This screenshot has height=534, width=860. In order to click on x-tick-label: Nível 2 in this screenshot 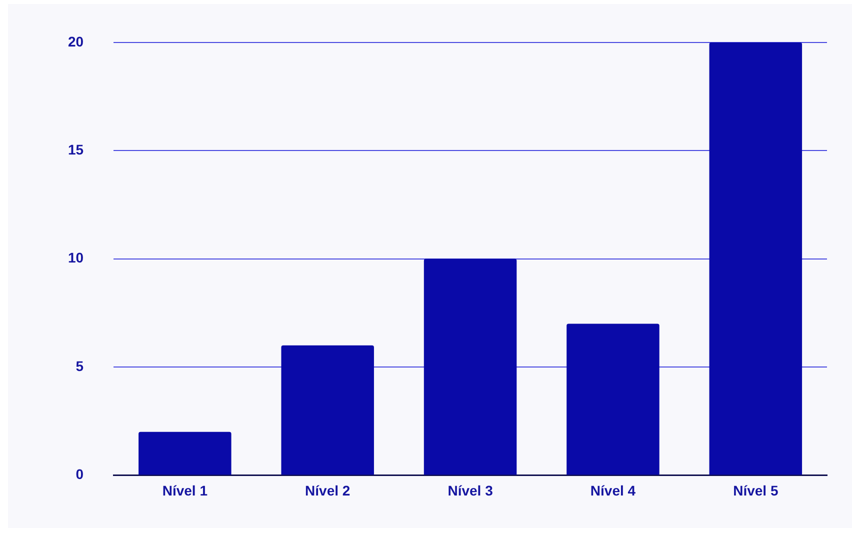, I will do `click(327, 490)`.